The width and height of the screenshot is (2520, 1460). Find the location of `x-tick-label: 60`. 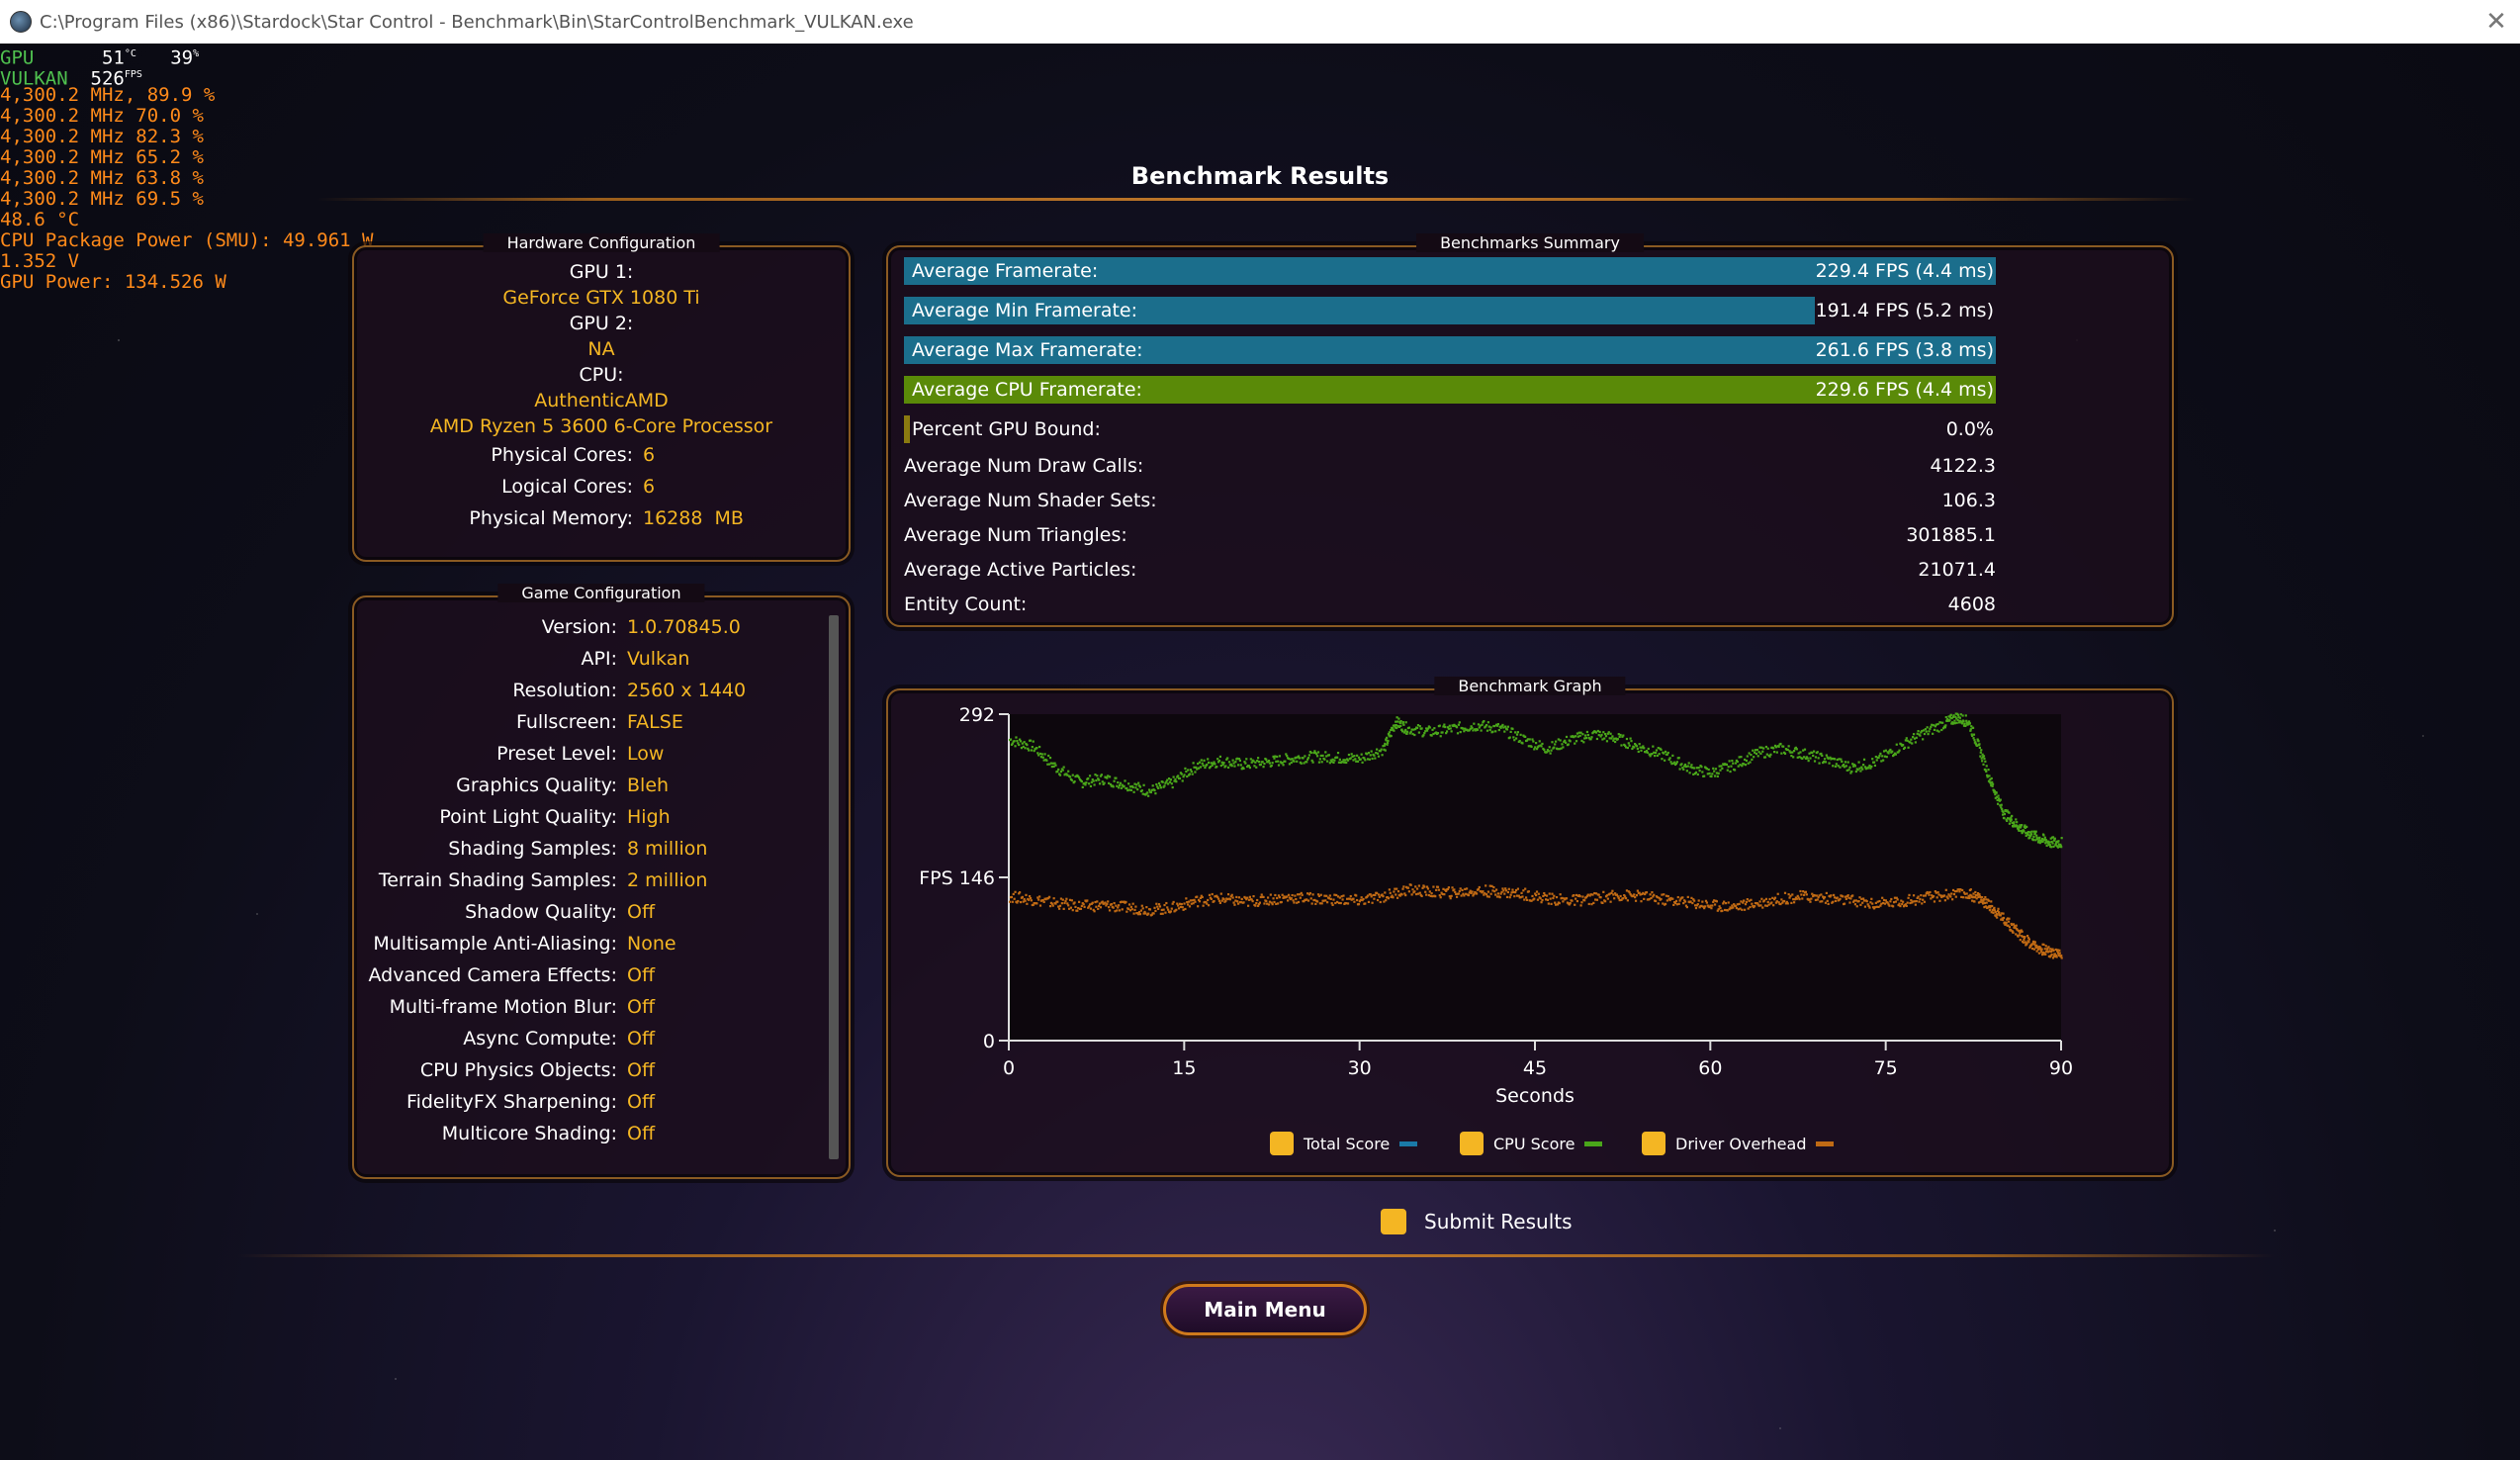

x-tick-label: 60 is located at coordinates (1710, 1068).